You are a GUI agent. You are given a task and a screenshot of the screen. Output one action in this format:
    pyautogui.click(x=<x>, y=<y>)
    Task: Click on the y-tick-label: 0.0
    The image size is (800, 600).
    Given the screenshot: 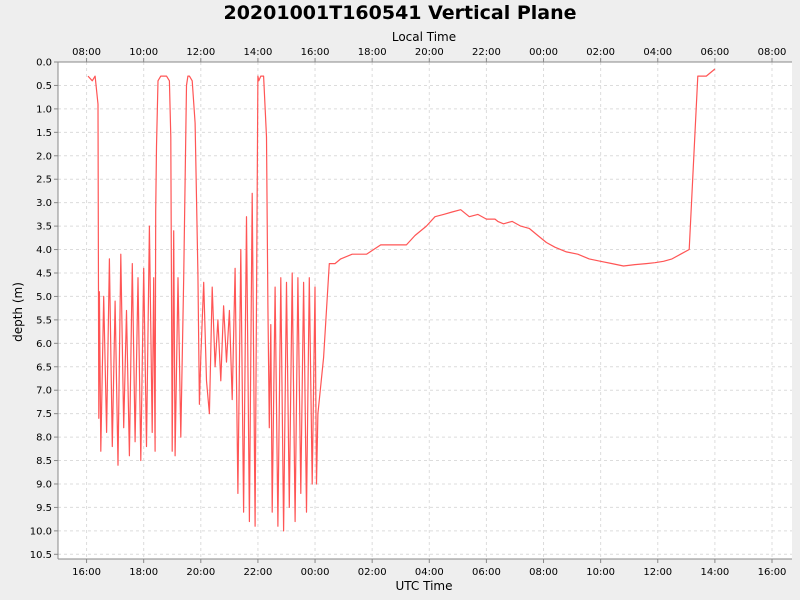 What is the action you would take?
    pyautogui.click(x=44, y=63)
    